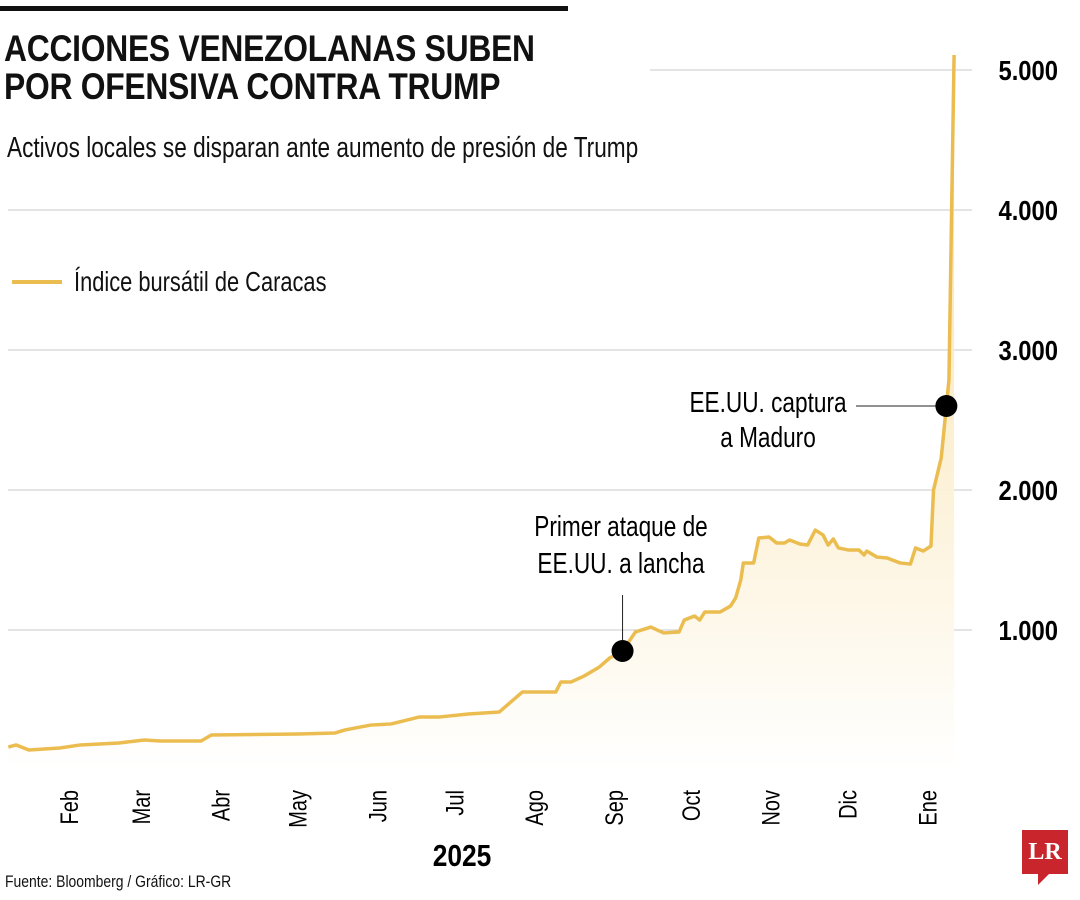 The image size is (1080, 900). I want to click on legend-label: Índice bursátil de Caracas, so click(200, 281).